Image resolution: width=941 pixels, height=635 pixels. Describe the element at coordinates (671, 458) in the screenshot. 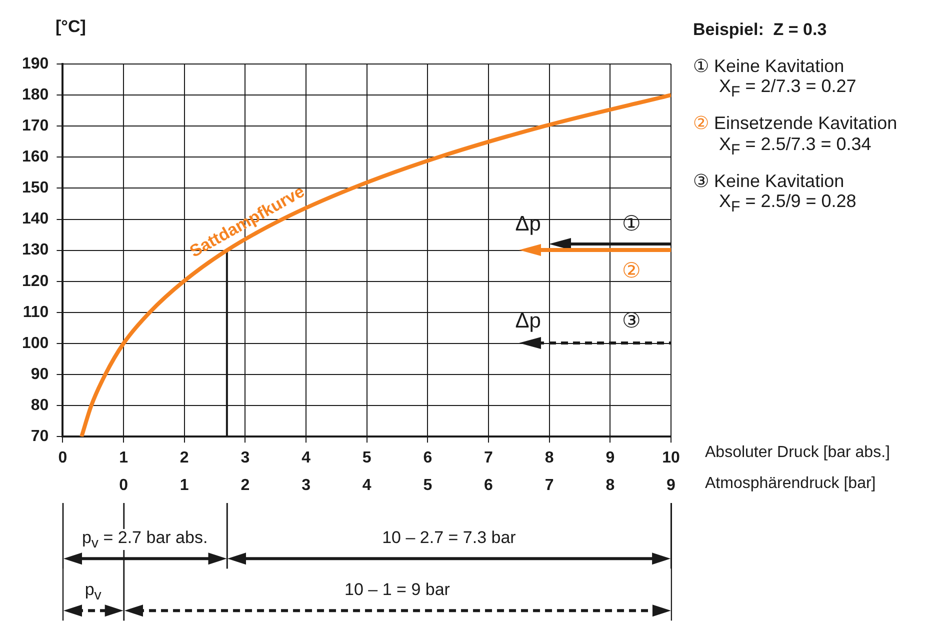

I see `x-tick-label: 10` at that location.